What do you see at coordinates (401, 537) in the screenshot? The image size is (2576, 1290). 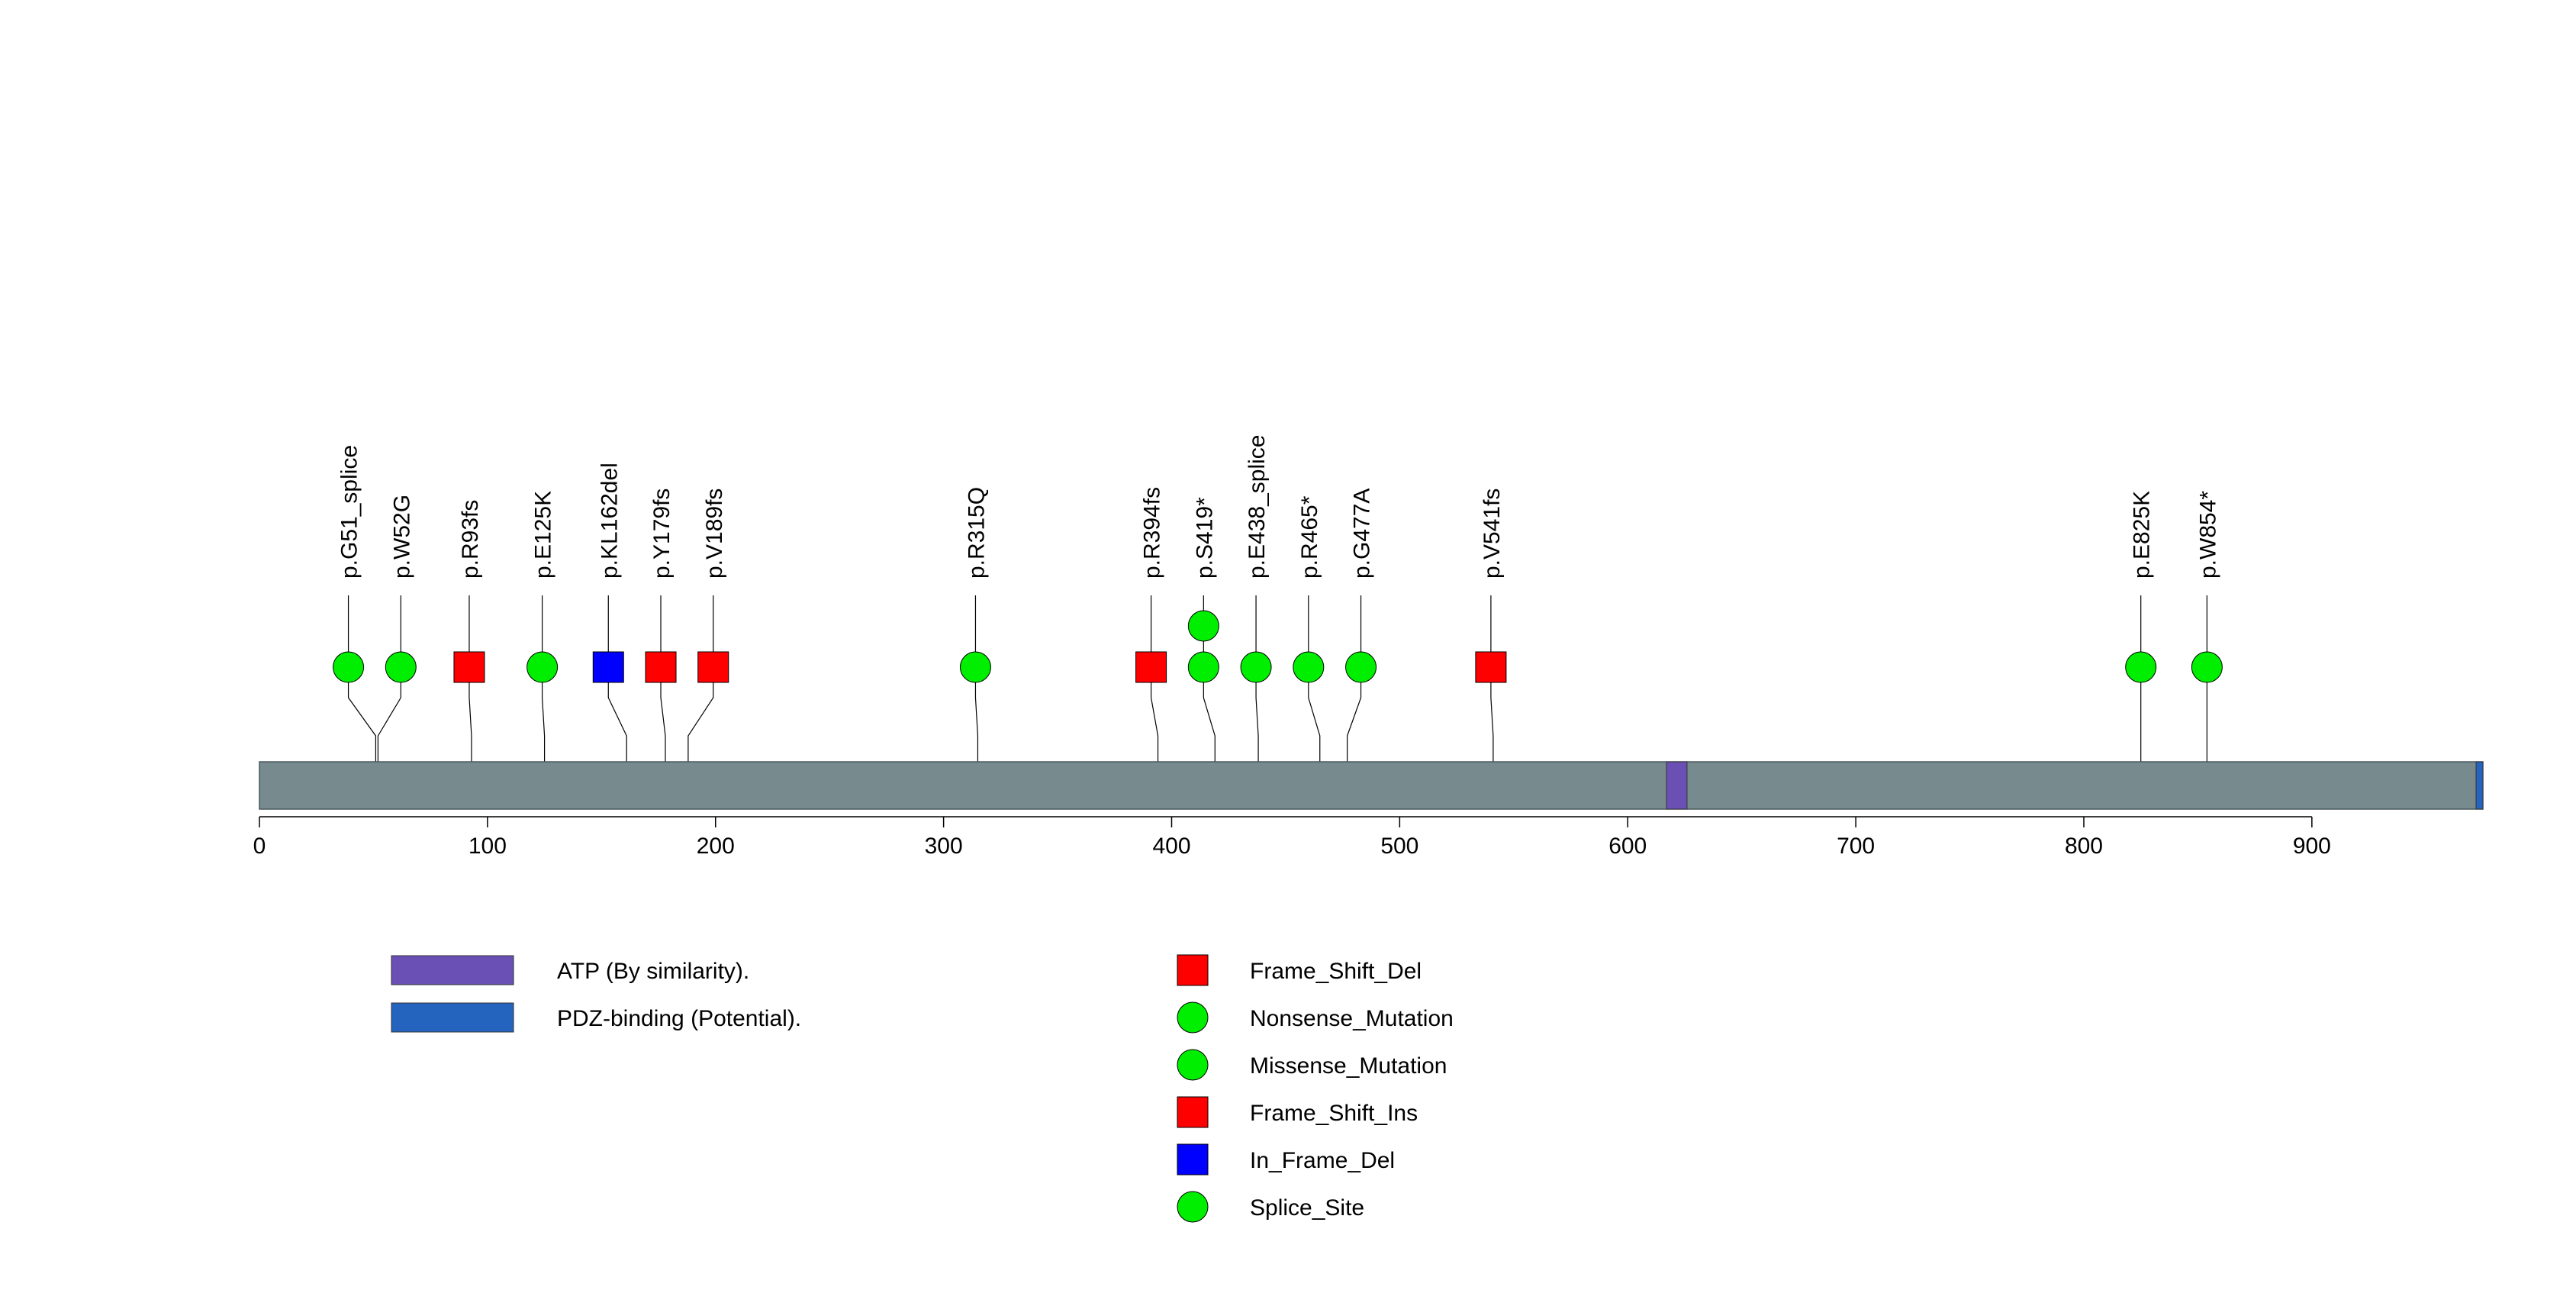 I see `mutation-label: p.W52G` at bounding box center [401, 537].